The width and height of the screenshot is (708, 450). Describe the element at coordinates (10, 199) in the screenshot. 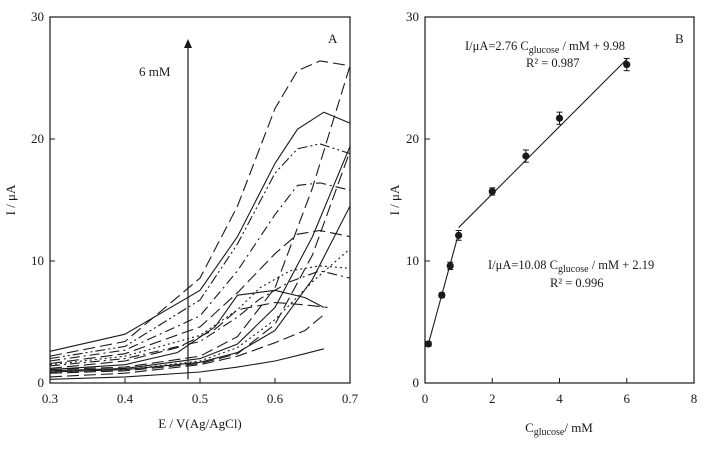

I see `panel-a-ylabel: I / μA` at that location.